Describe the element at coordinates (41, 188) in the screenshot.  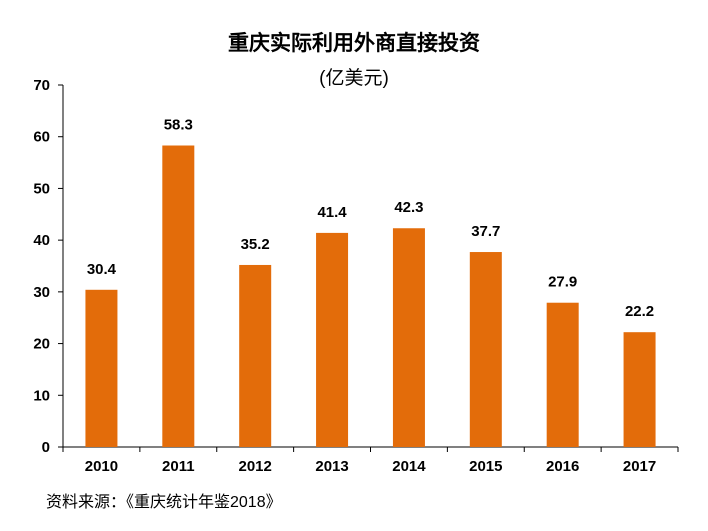
I see `y-tick-label: 50` at that location.